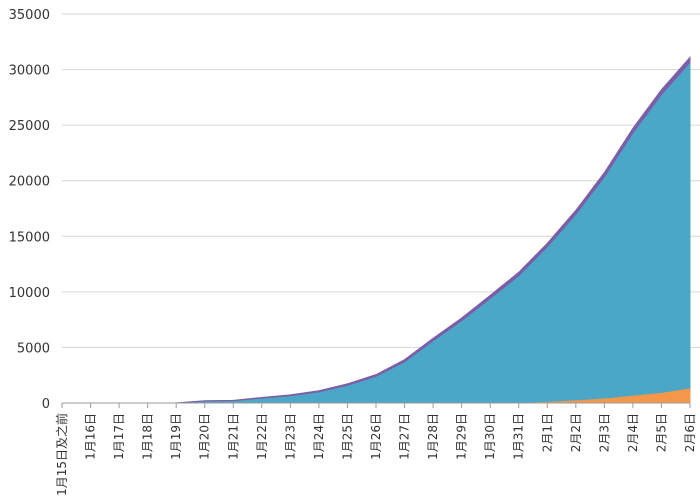 The width and height of the screenshot is (700, 500). Describe the element at coordinates (604, 432) in the screenshot. I see `x-tick-label: 2月3日` at that location.